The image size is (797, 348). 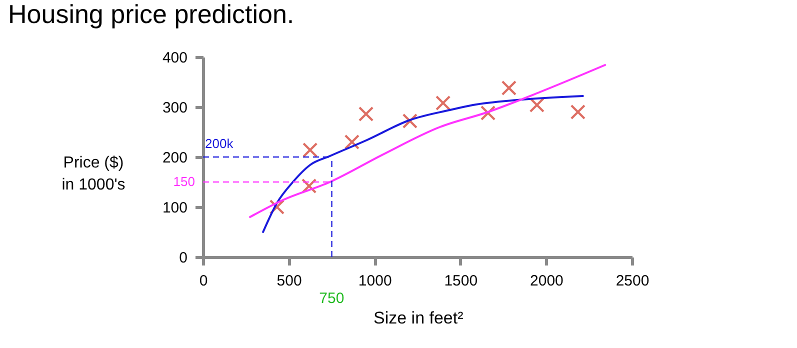 I want to click on ref-line-label: 750, so click(x=331, y=298).